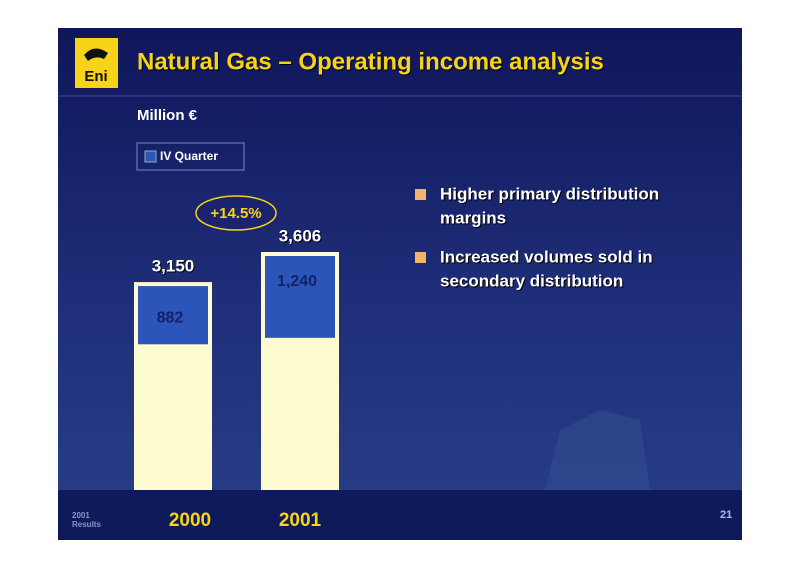 The width and height of the screenshot is (800, 565). What do you see at coordinates (473, 217) in the screenshot?
I see `bullet-text: margins` at bounding box center [473, 217].